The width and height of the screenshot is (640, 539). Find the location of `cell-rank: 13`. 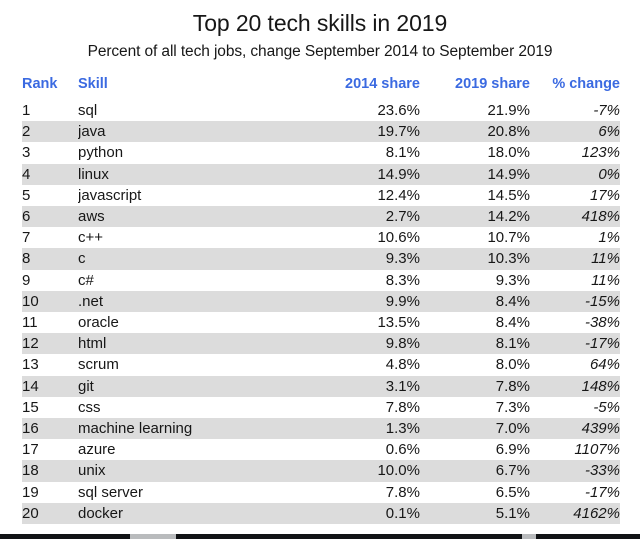

cell-rank: 13 is located at coordinates (30, 365).